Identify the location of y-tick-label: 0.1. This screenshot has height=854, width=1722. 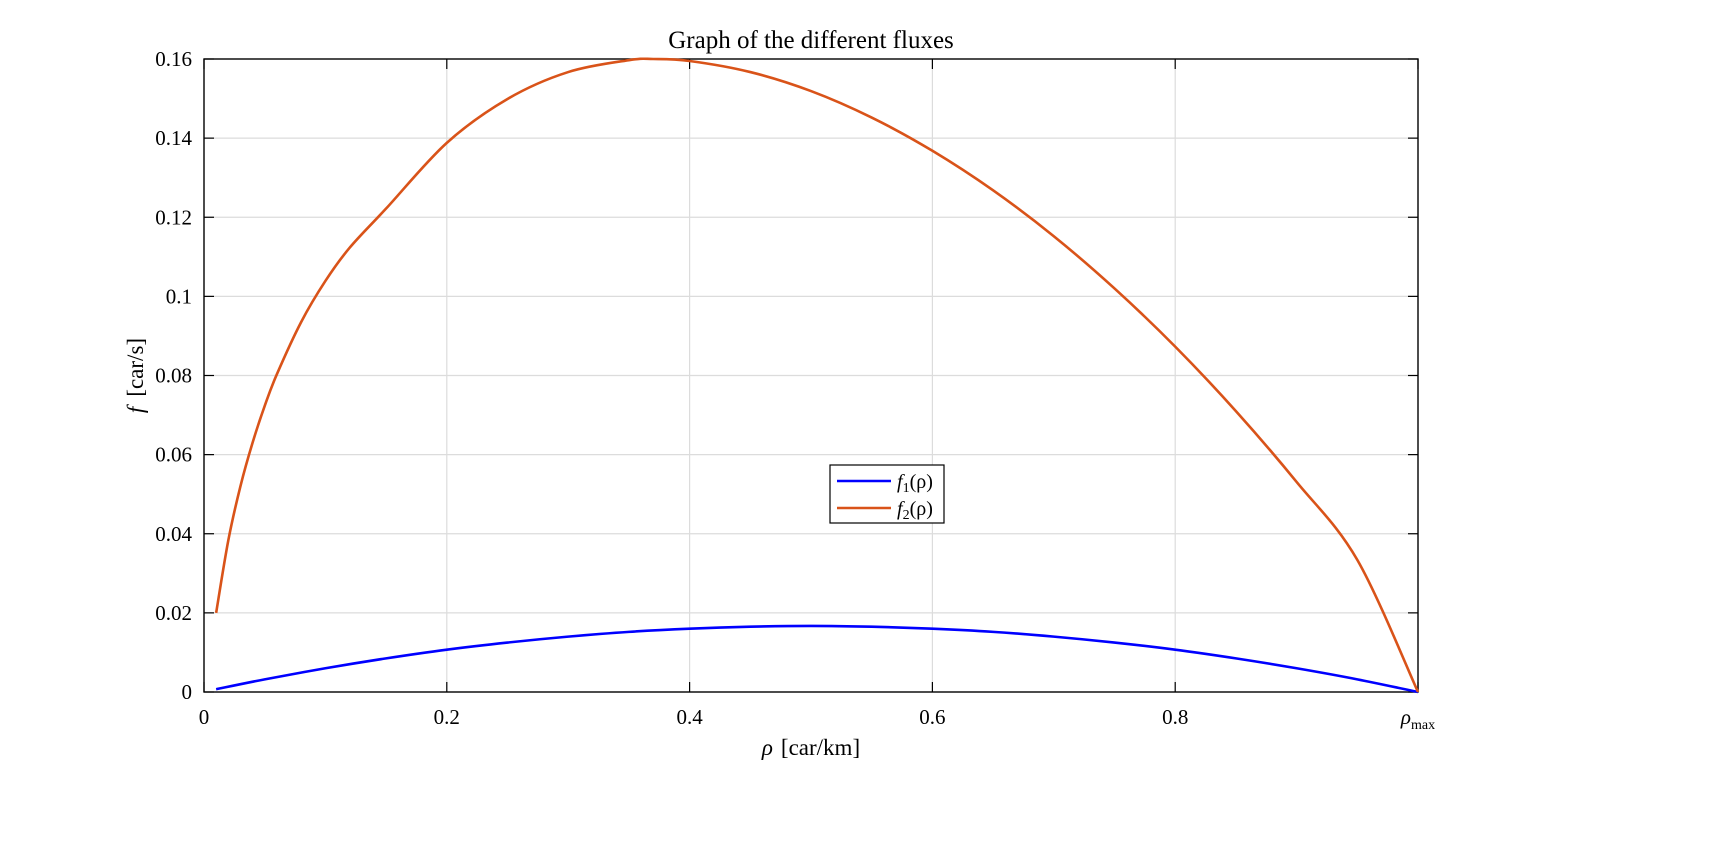
(179, 296).